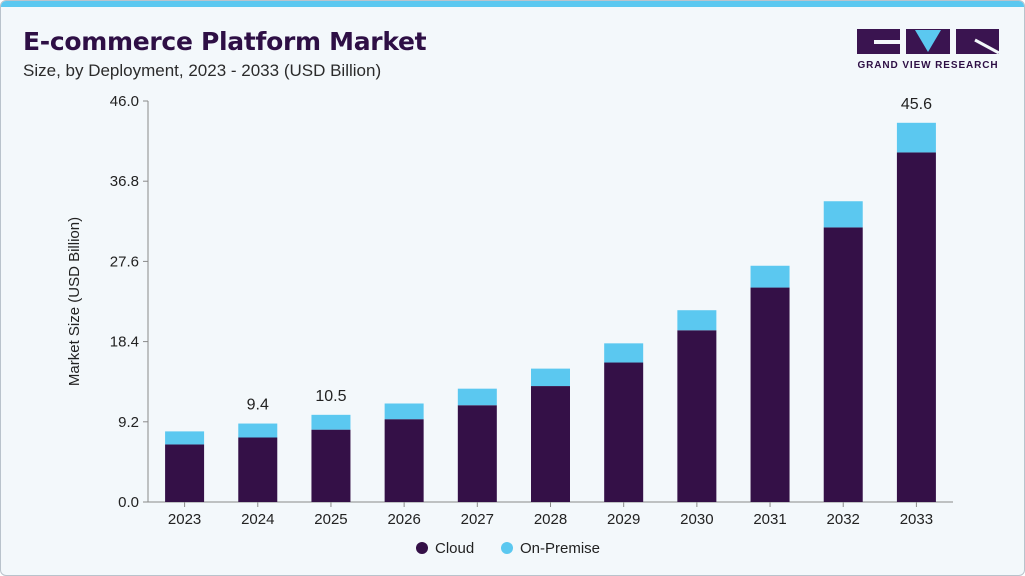  Describe the element at coordinates (258, 430) in the screenshot. I see `bar-on-premise-2024` at that location.